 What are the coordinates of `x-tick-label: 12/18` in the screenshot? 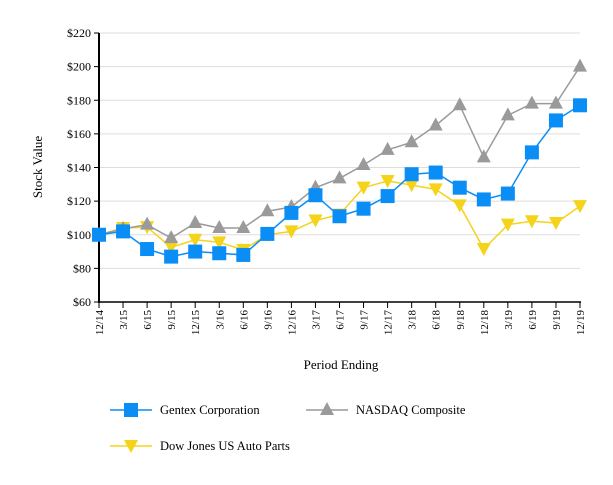 It's located at (485, 323).